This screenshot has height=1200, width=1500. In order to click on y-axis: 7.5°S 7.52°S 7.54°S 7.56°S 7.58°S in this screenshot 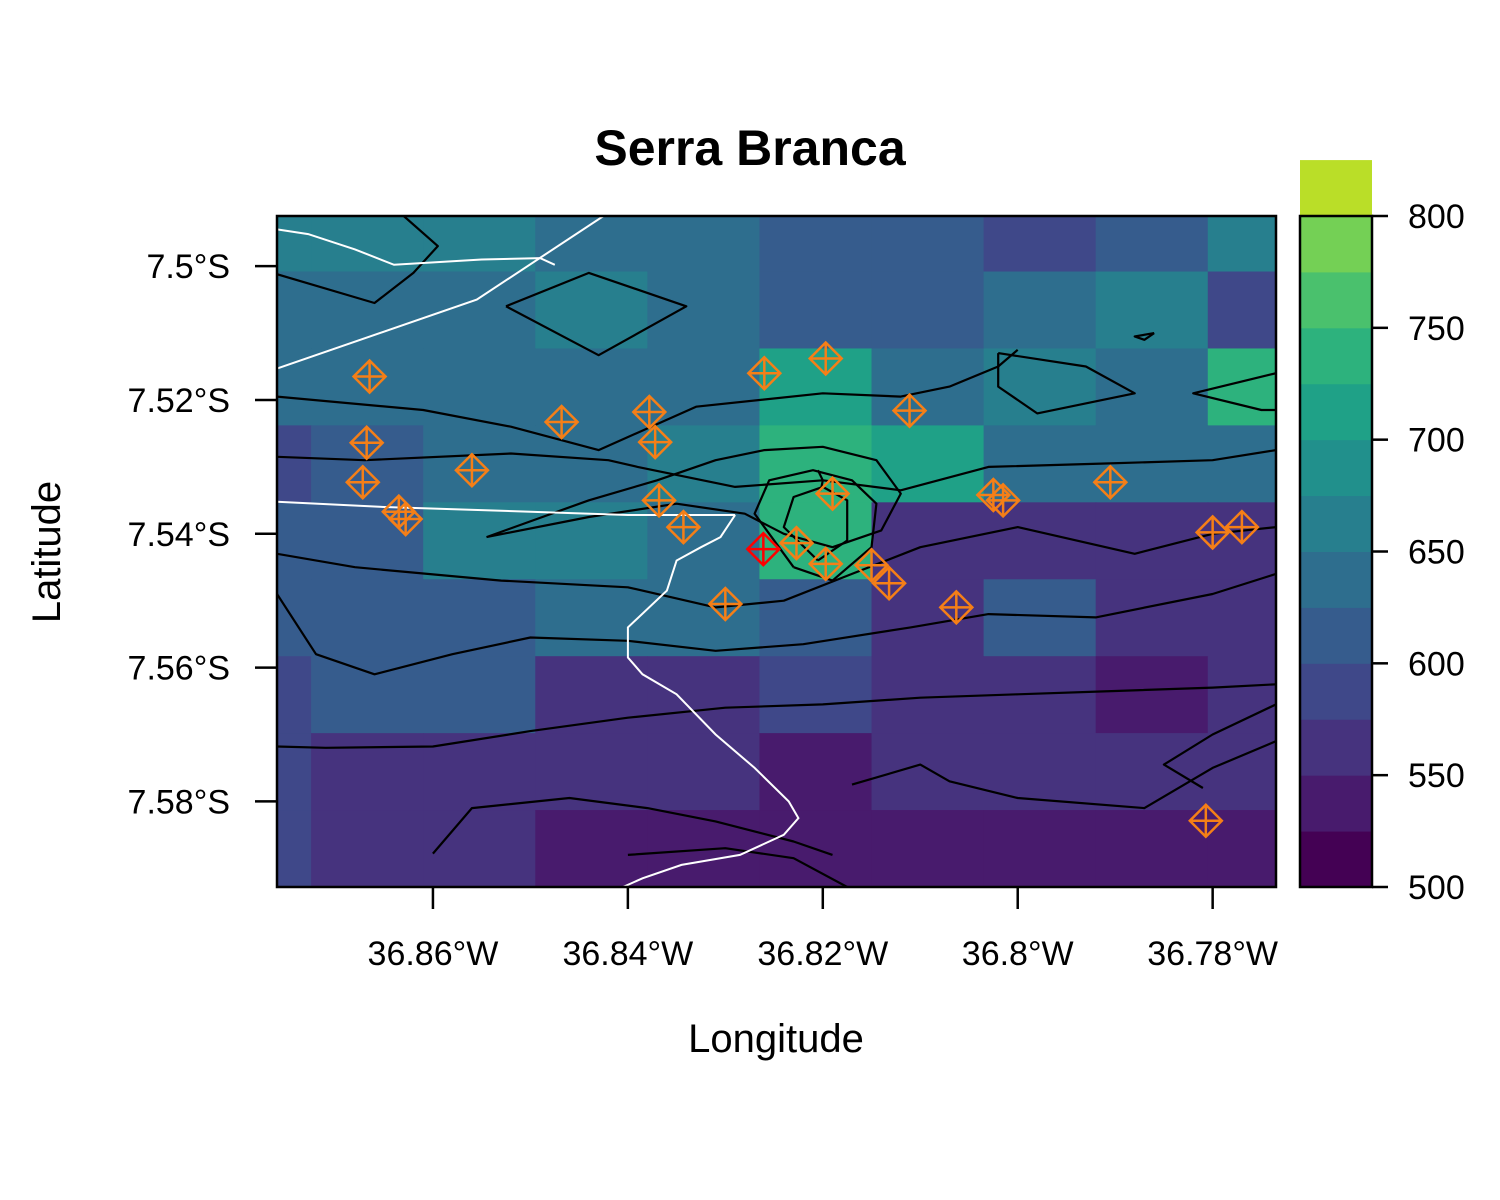, I will do `click(202, 534)`.